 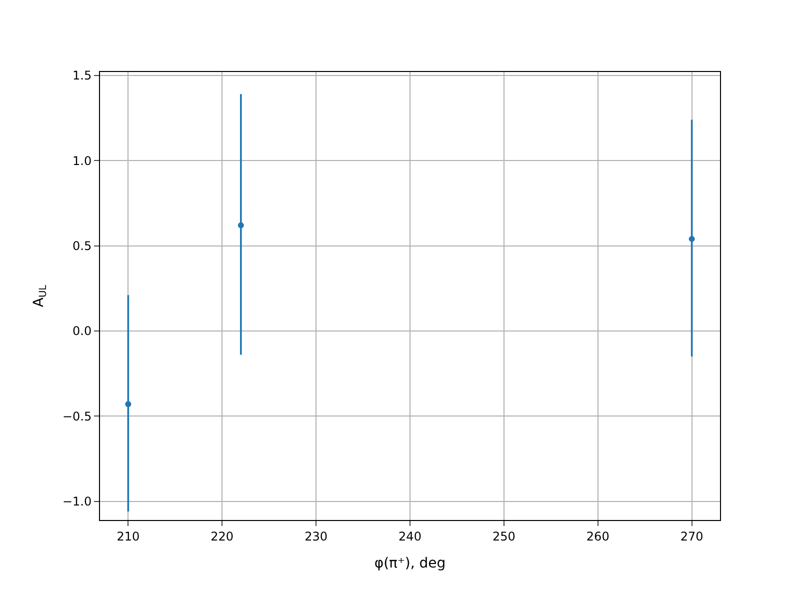 What do you see at coordinates (128, 536) in the screenshot?
I see `x-tick-label: 210` at bounding box center [128, 536].